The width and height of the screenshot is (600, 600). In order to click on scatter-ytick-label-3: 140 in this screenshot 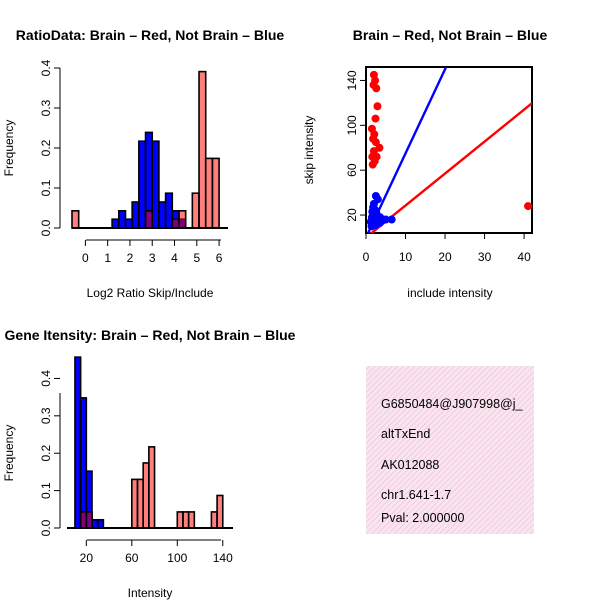, I will do `click(352, 80)`.